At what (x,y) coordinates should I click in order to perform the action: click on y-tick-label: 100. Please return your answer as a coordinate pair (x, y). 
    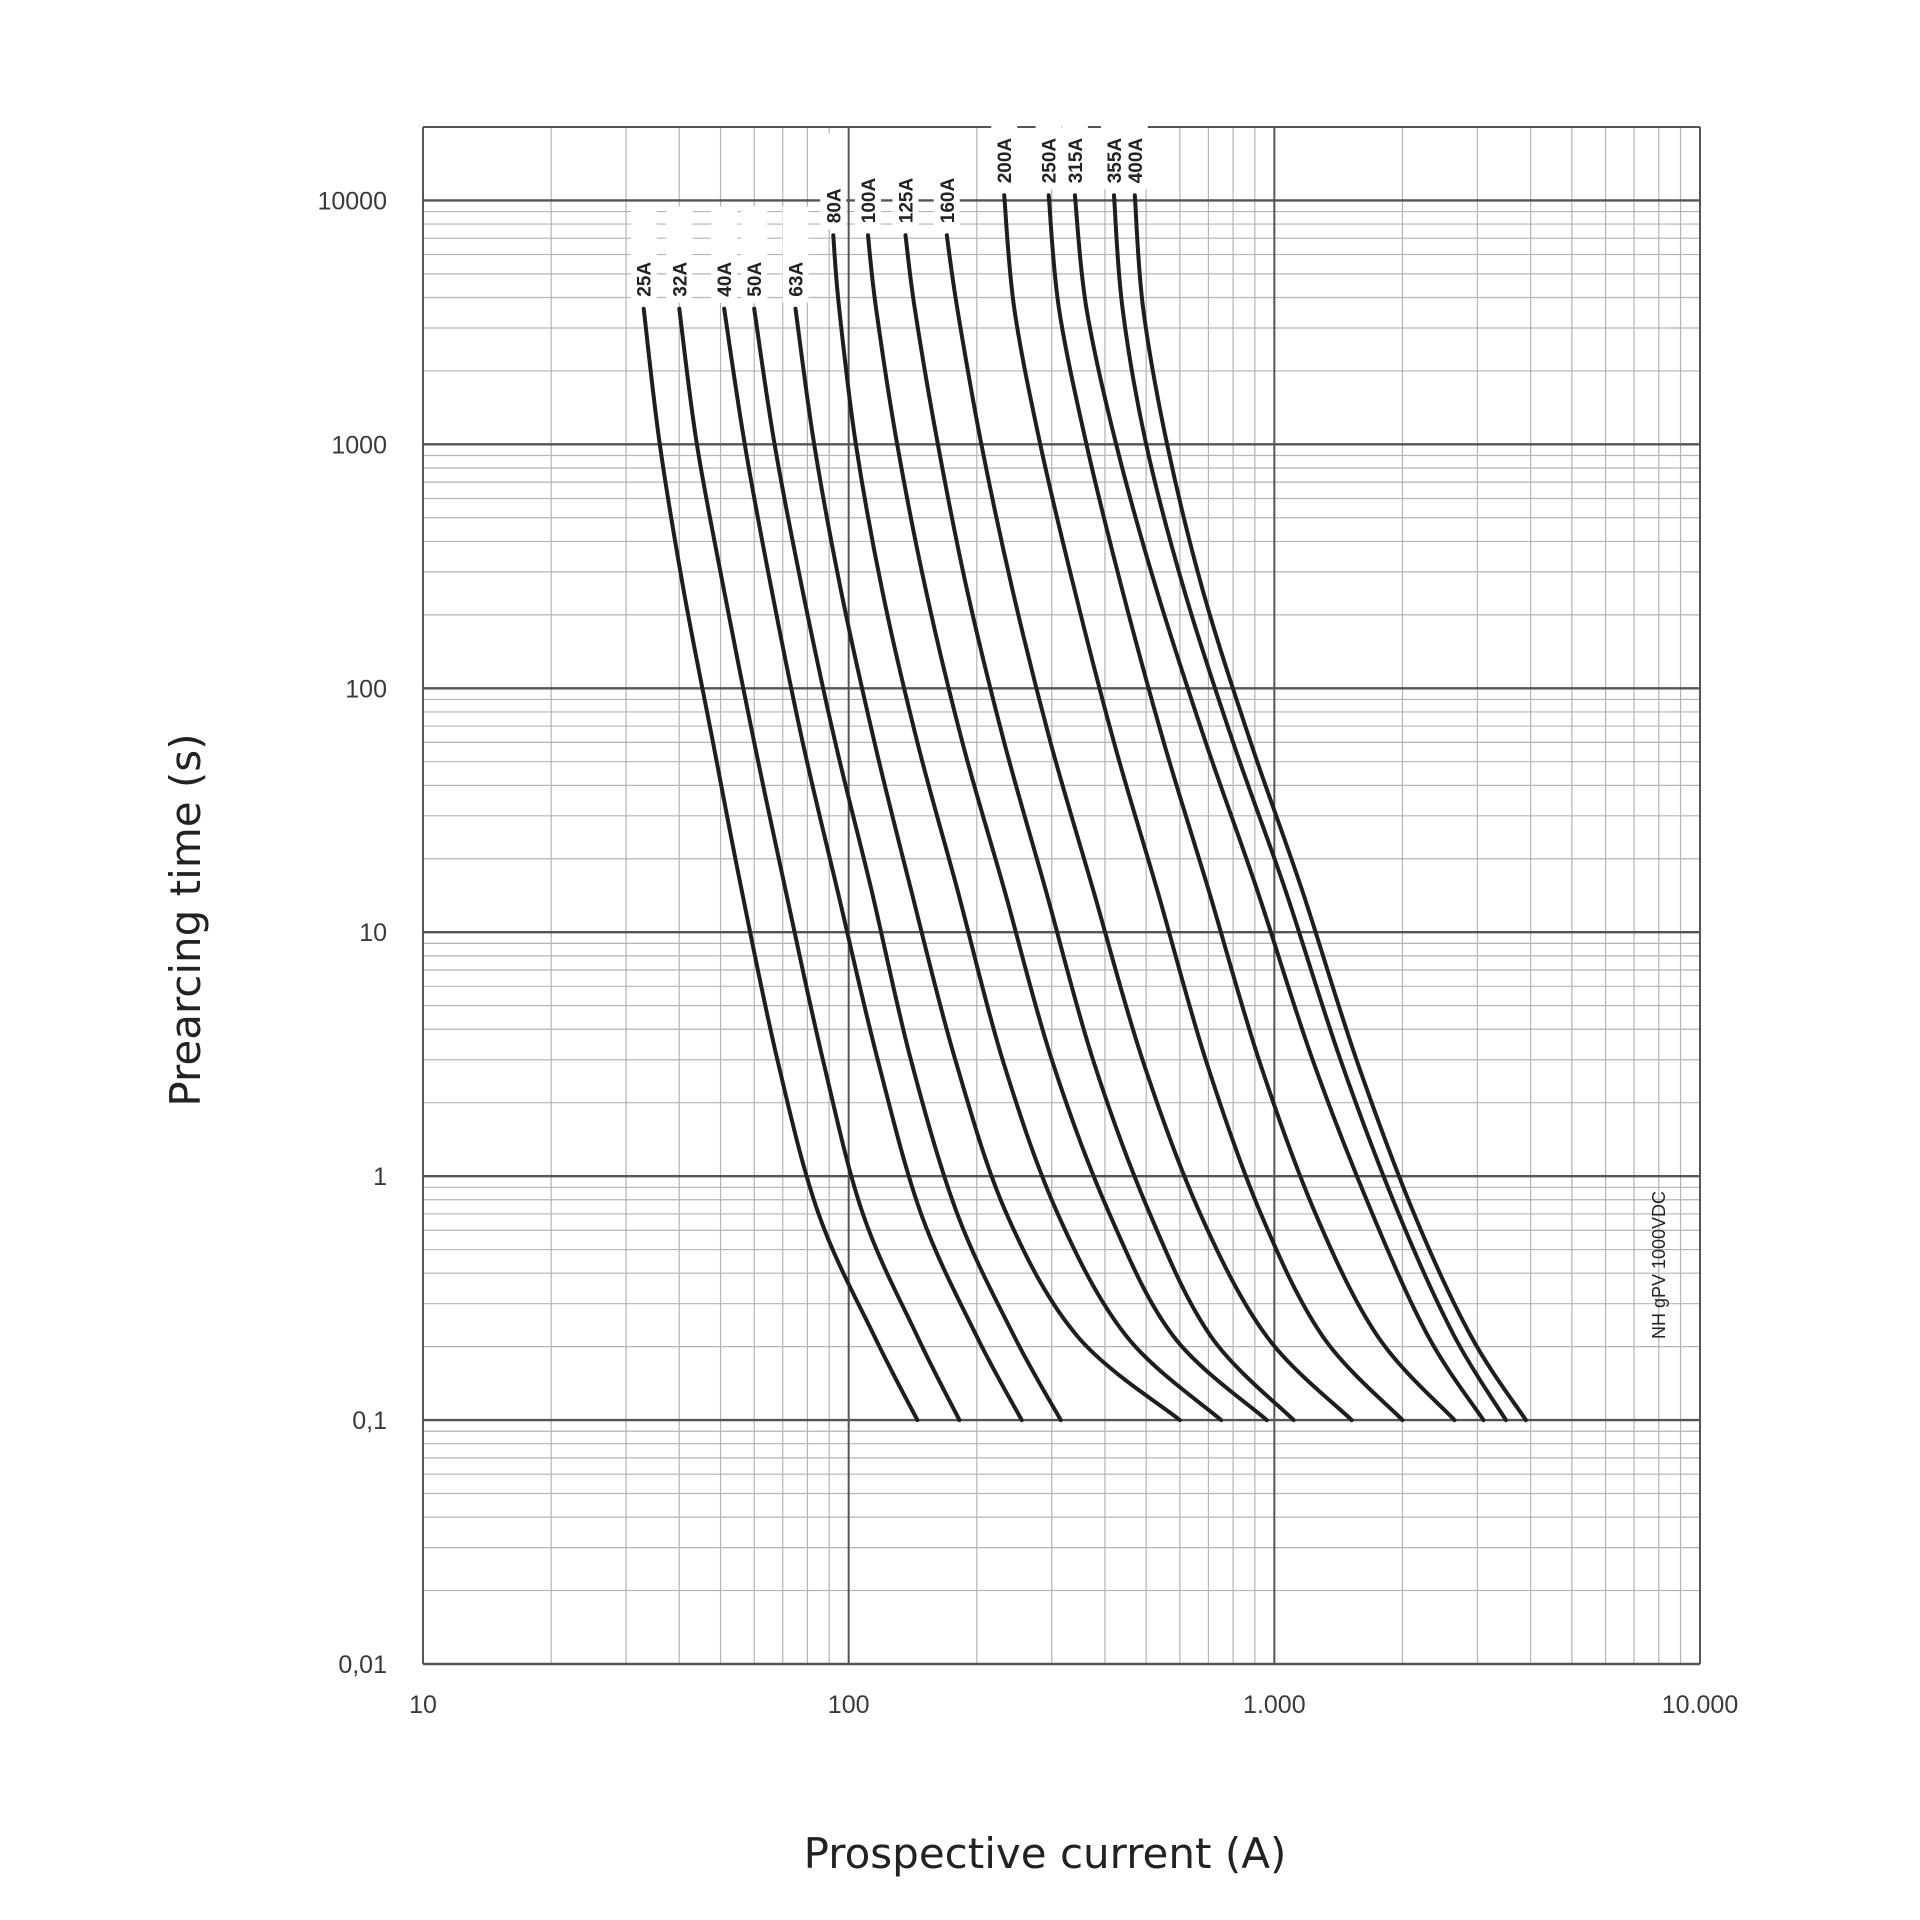
    Looking at the image, I should click on (366, 689).